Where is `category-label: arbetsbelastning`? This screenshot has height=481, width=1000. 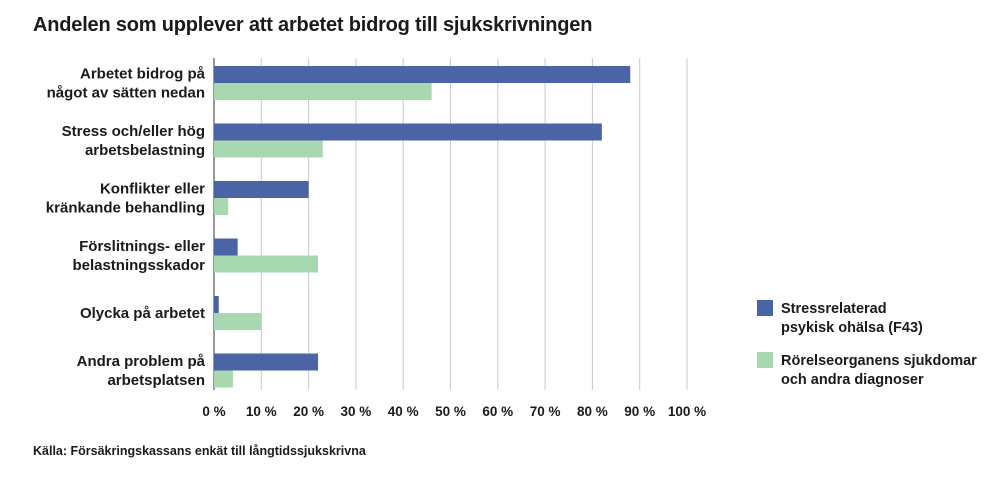 category-label: arbetsbelastning is located at coordinates (145, 150).